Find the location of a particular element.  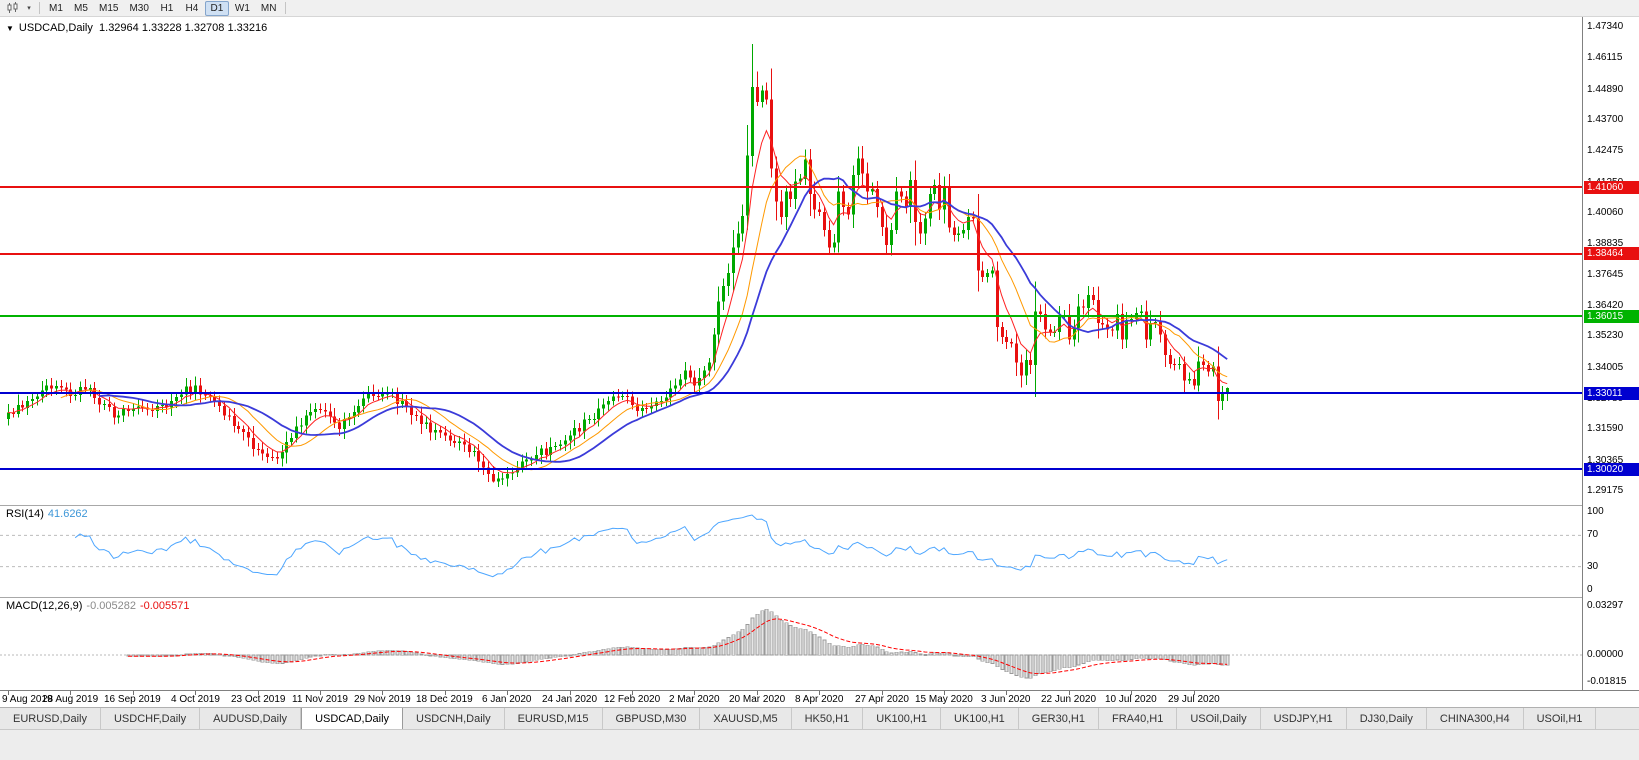

rsi-label: RSI(14) 41.6262 is located at coordinates (47, 514).